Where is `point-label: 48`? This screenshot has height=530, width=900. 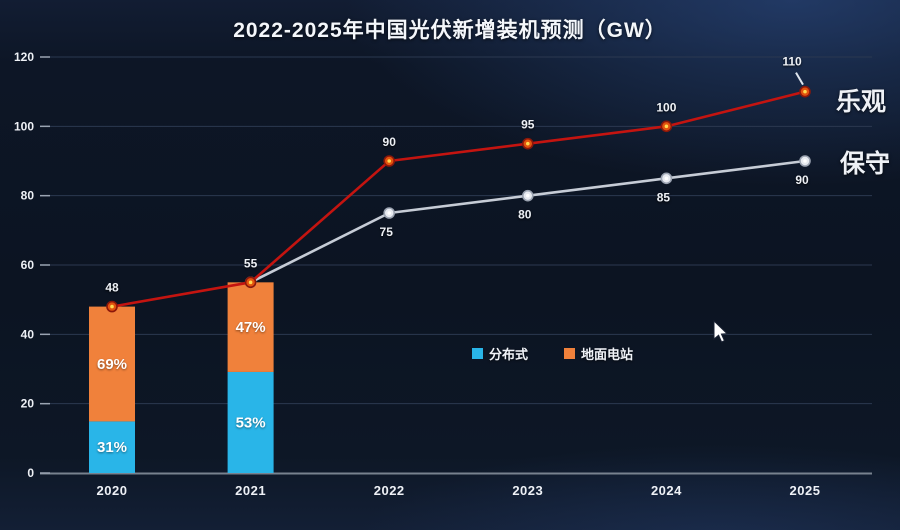
point-label: 48 is located at coordinates (112, 288).